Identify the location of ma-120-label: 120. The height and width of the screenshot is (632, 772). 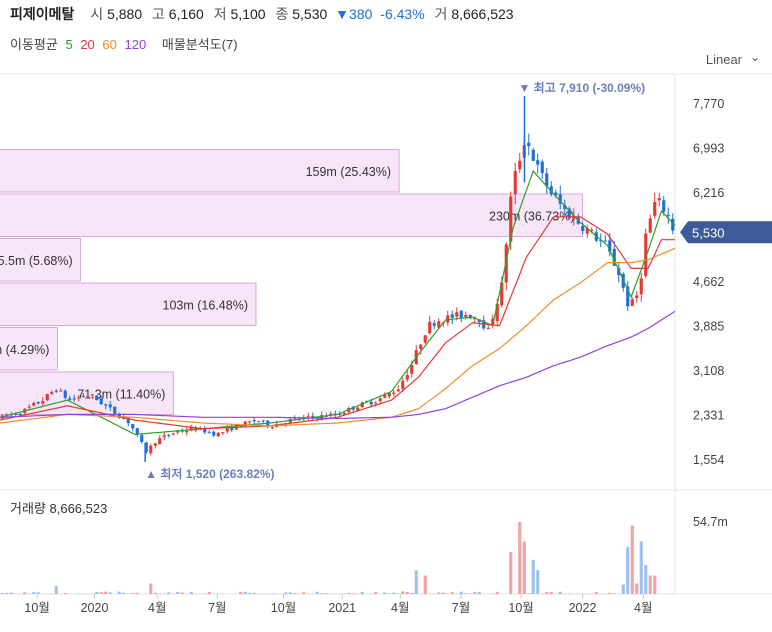
(135, 44).